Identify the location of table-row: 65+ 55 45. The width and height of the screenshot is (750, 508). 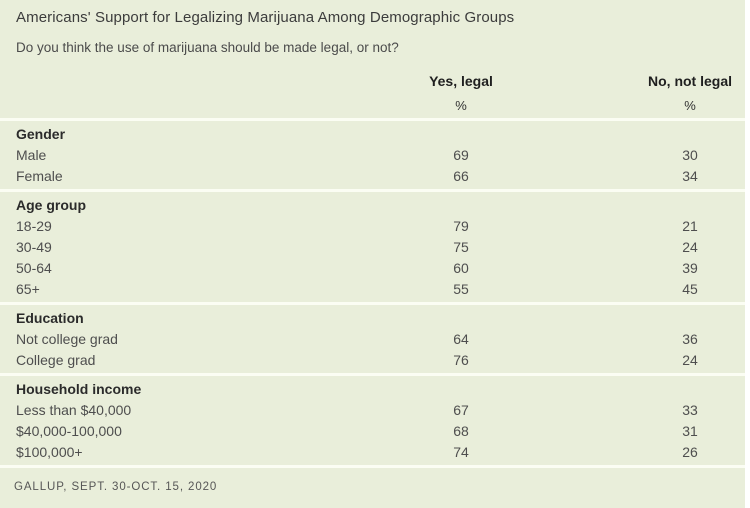
(372, 288).